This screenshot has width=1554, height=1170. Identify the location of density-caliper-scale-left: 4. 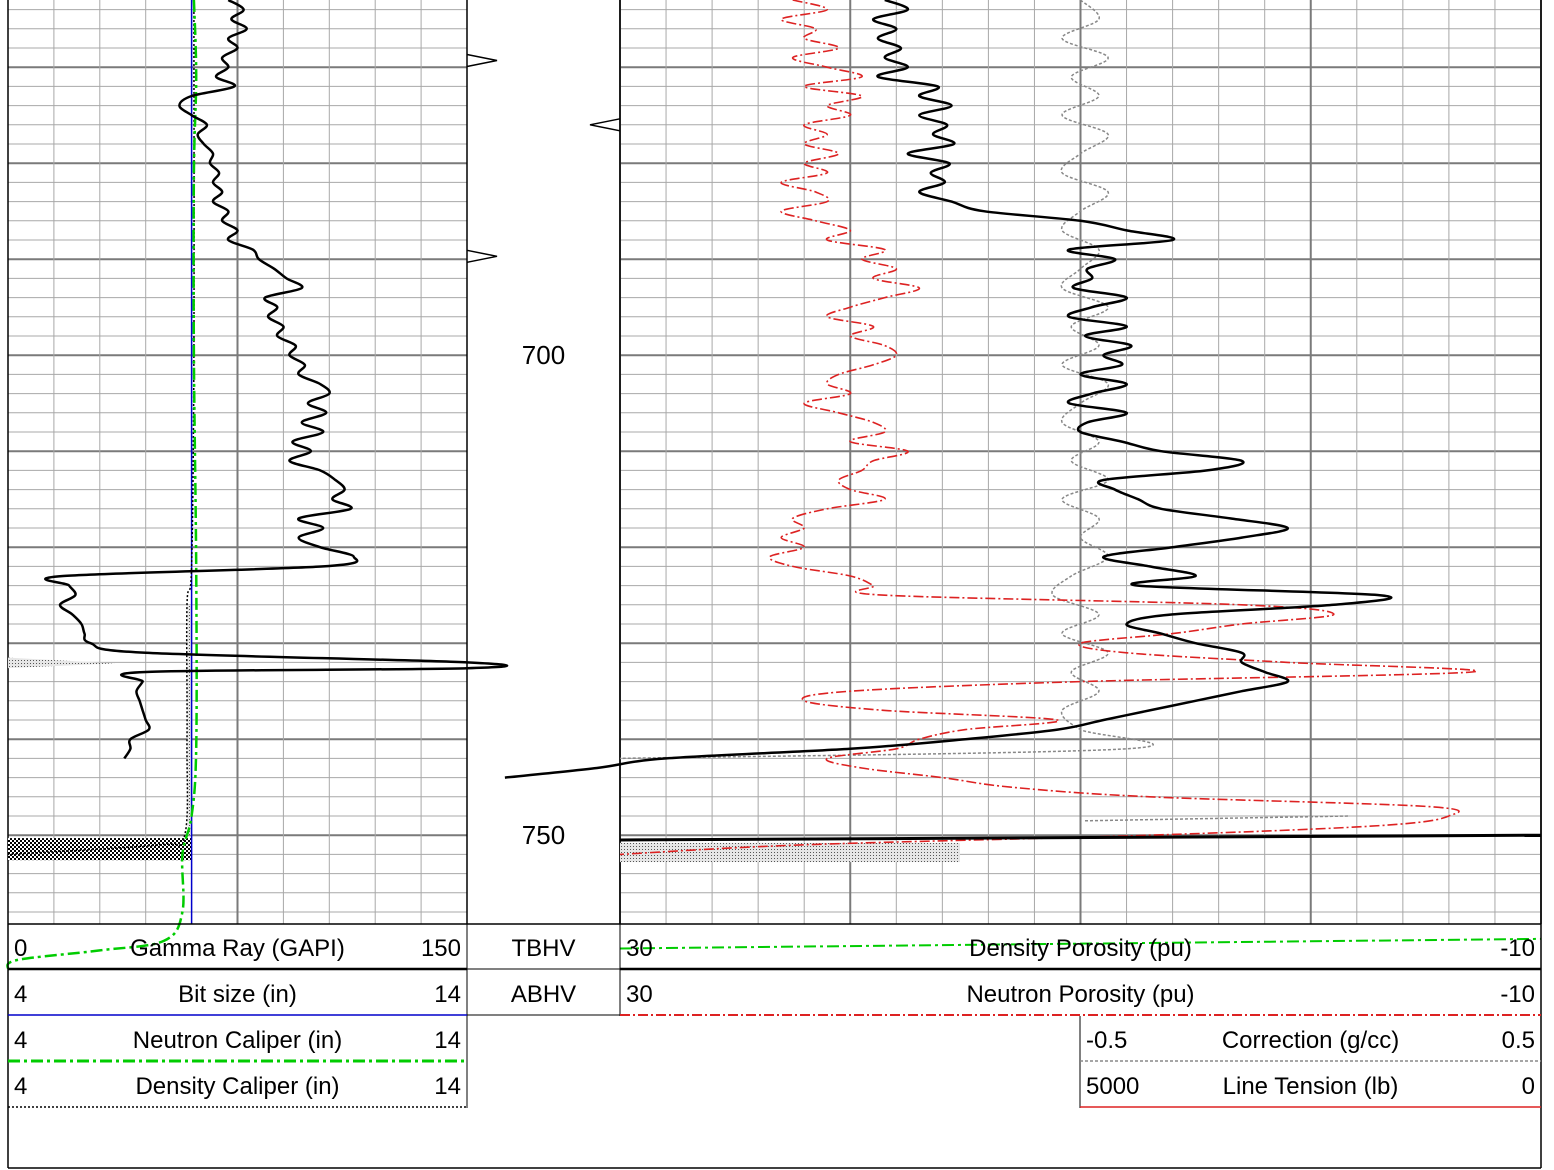
(20, 1086).